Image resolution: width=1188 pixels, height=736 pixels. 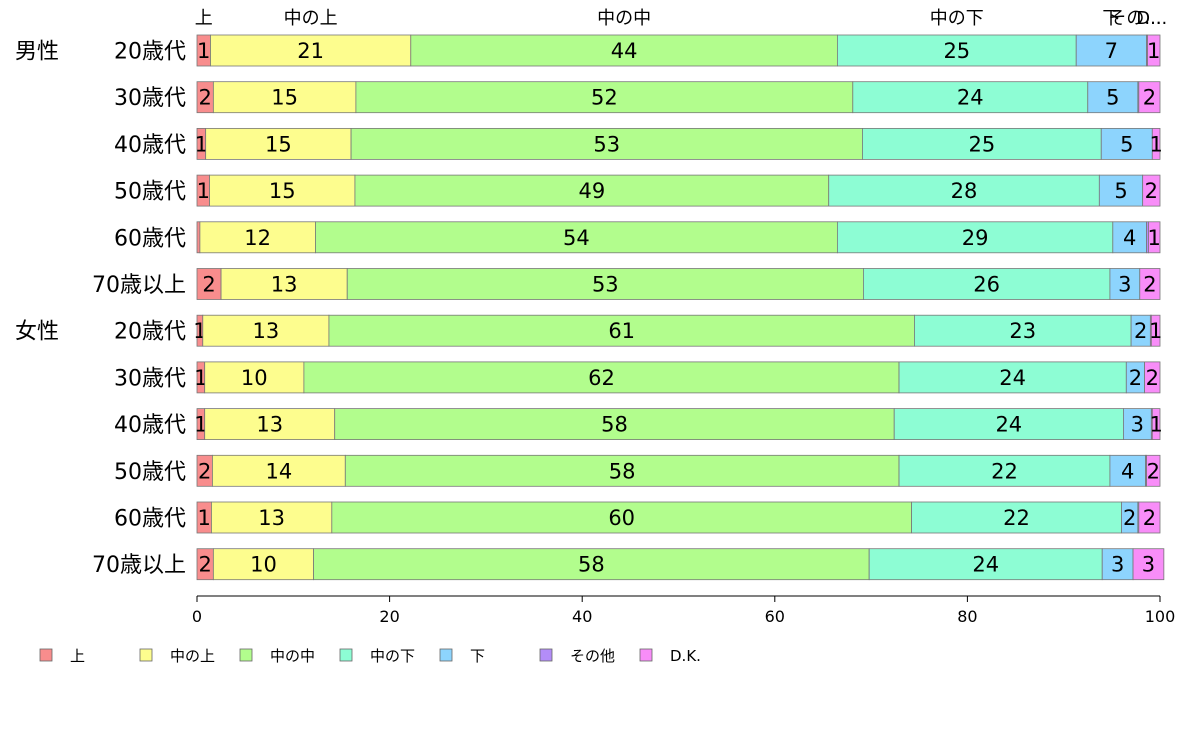 I want to click on bar-row: 1 21 44 25 7 1, so click(x=678, y=50).